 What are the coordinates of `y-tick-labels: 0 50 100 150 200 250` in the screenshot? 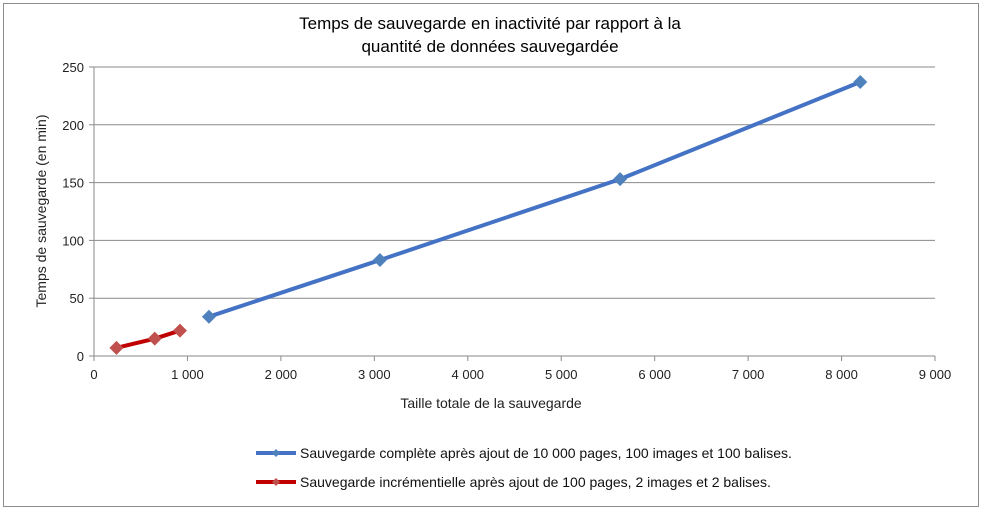 It's located at (73, 212).